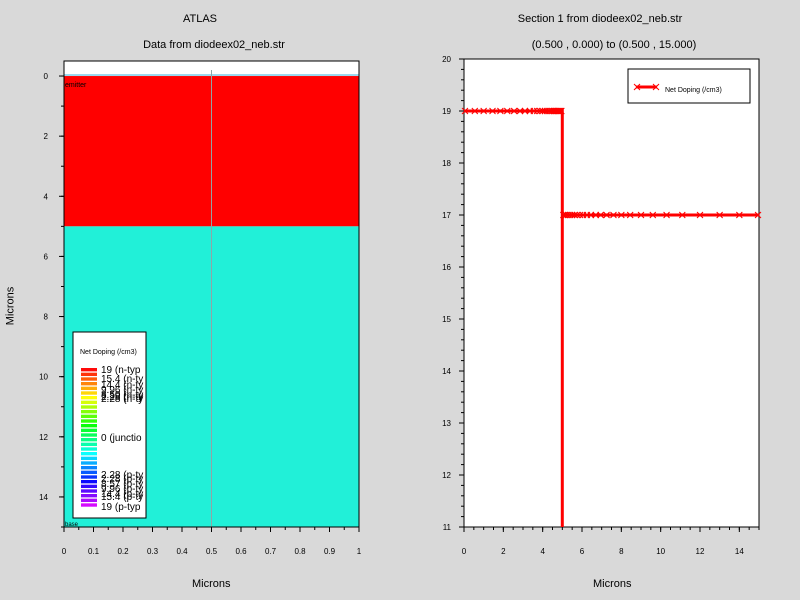 Image resolution: width=800 pixels, height=600 pixels. I want to click on y-tick-label: 2, so click(46, 136).